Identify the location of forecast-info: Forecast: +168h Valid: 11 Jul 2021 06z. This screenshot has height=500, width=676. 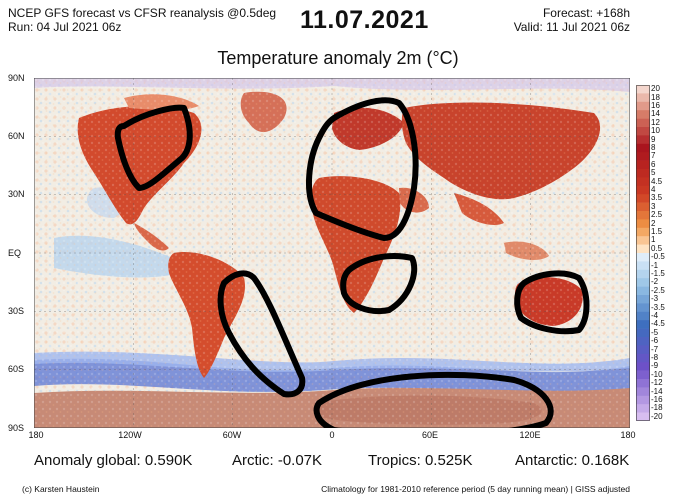
(572, 20).